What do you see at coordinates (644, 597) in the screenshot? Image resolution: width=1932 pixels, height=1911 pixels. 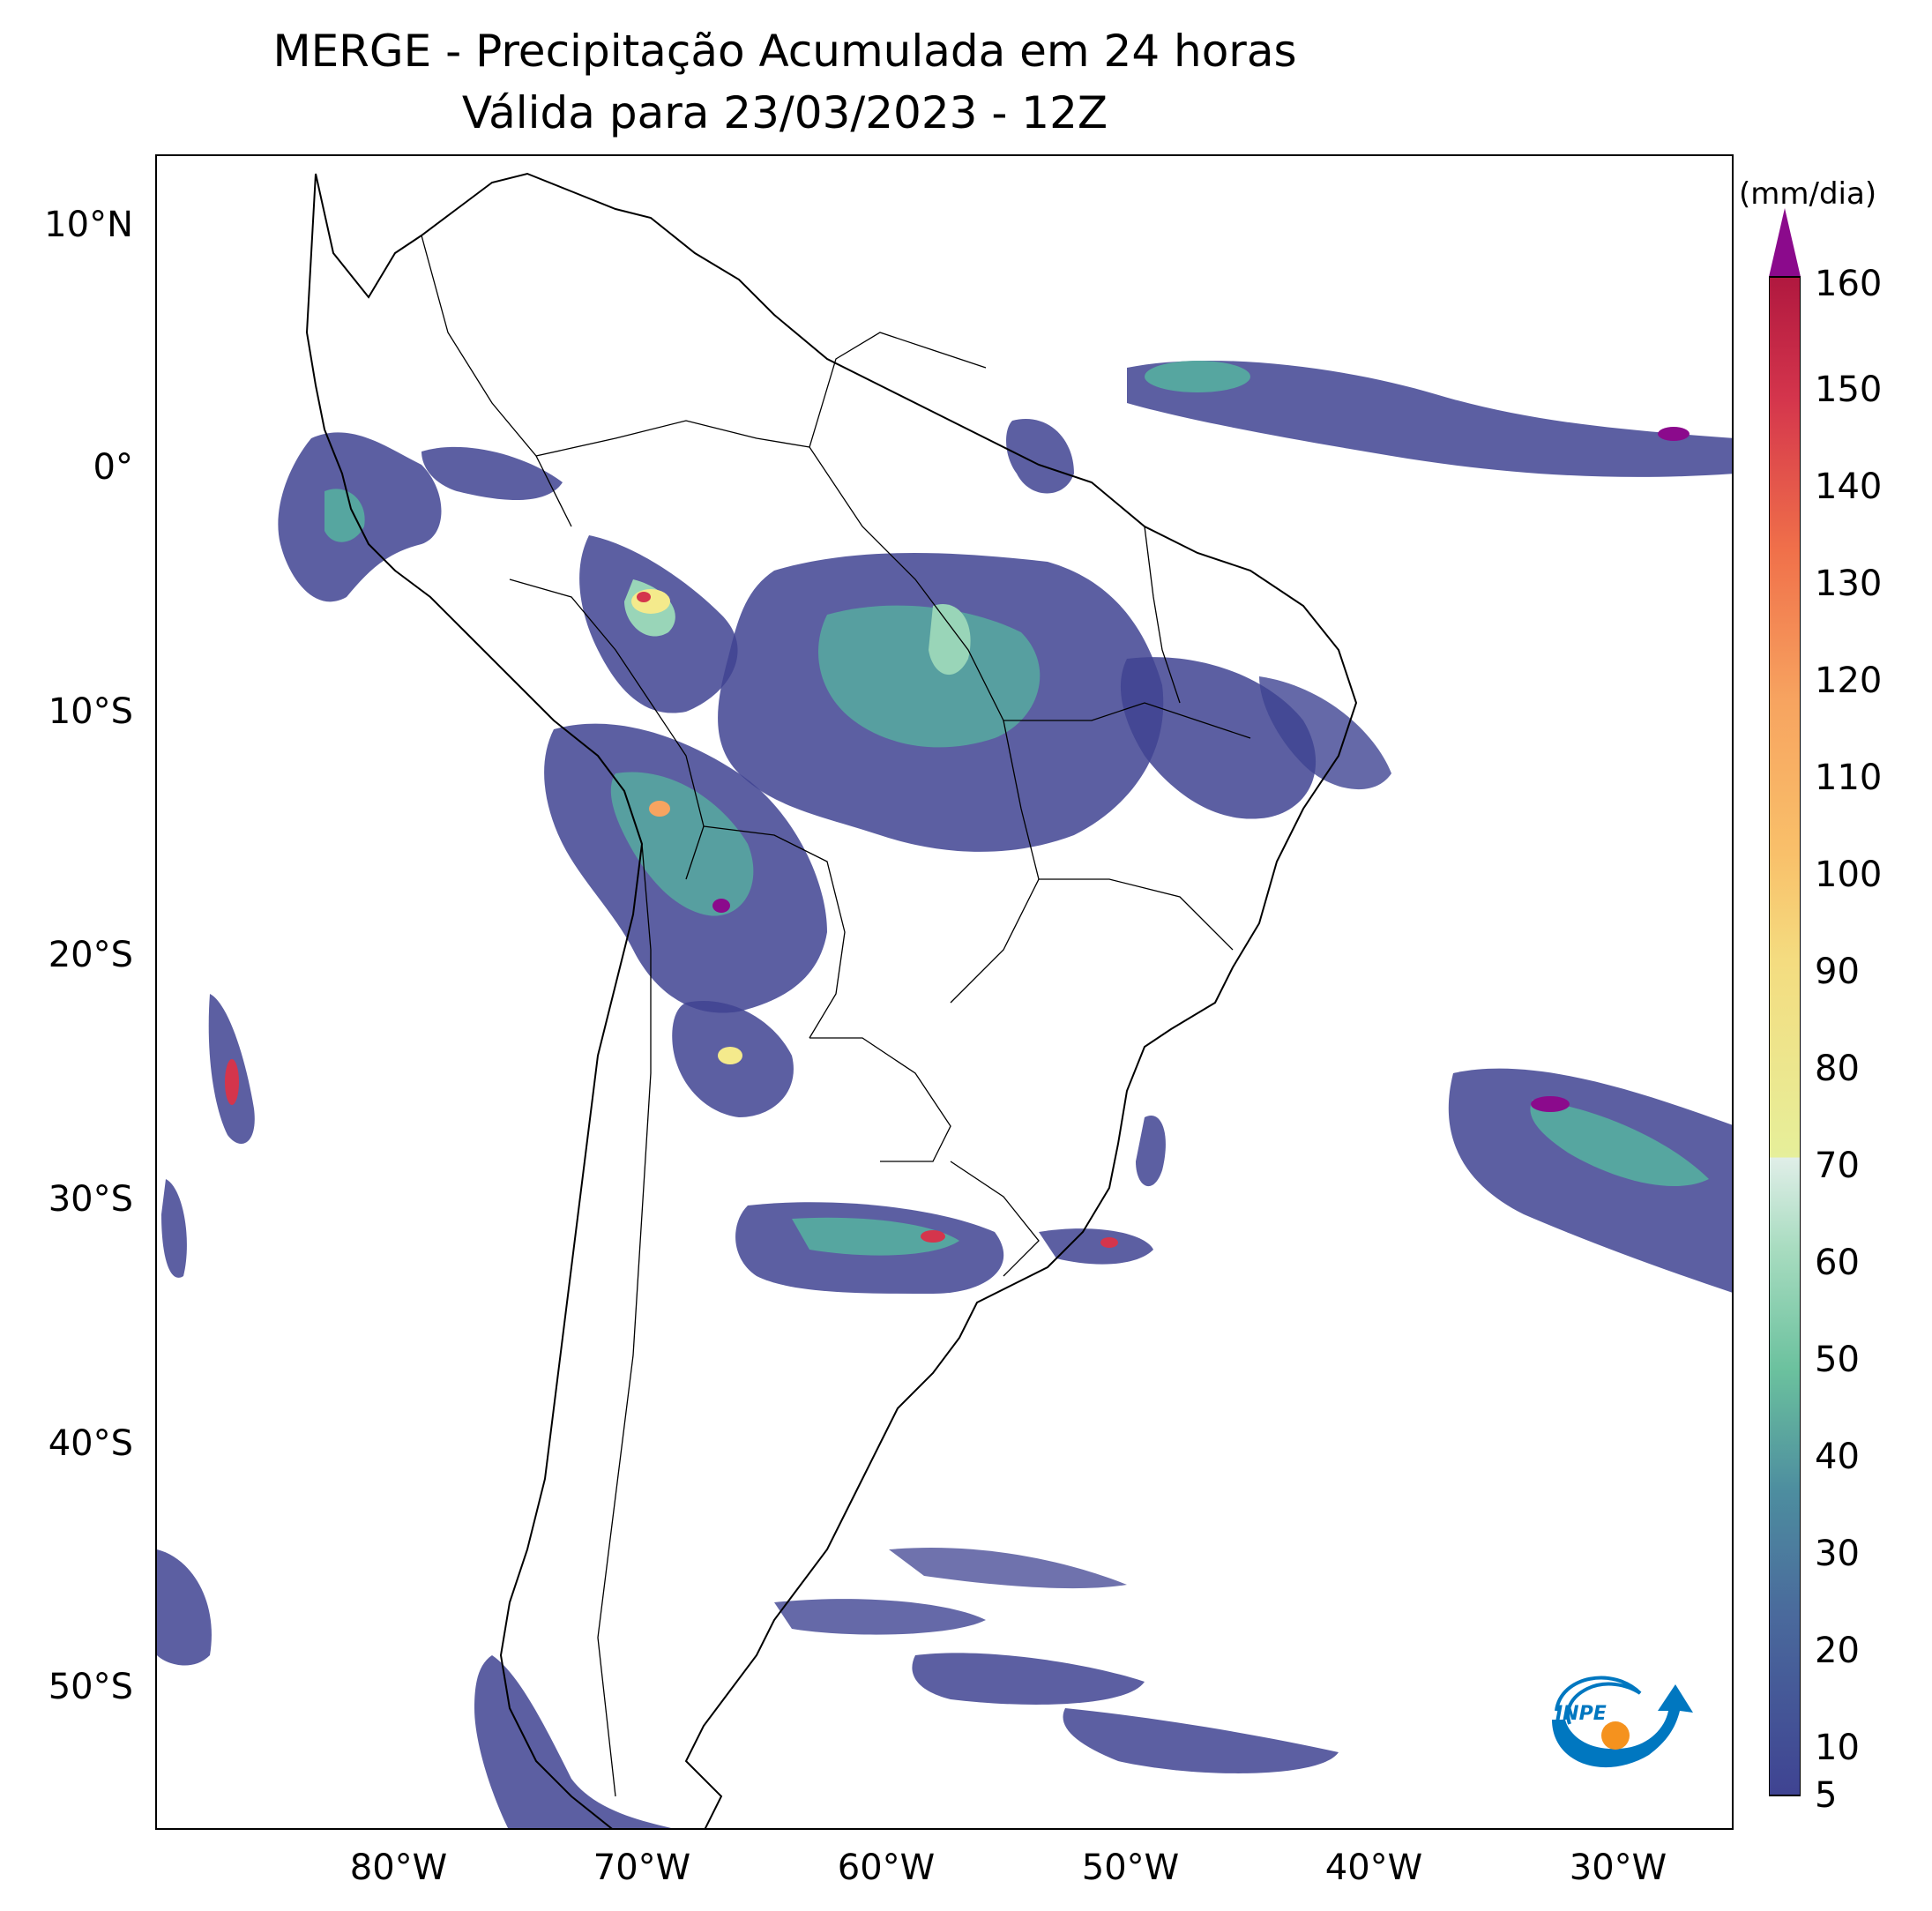 I see `rain-peak-w-amazon-max` at bounding box center [644, 597].